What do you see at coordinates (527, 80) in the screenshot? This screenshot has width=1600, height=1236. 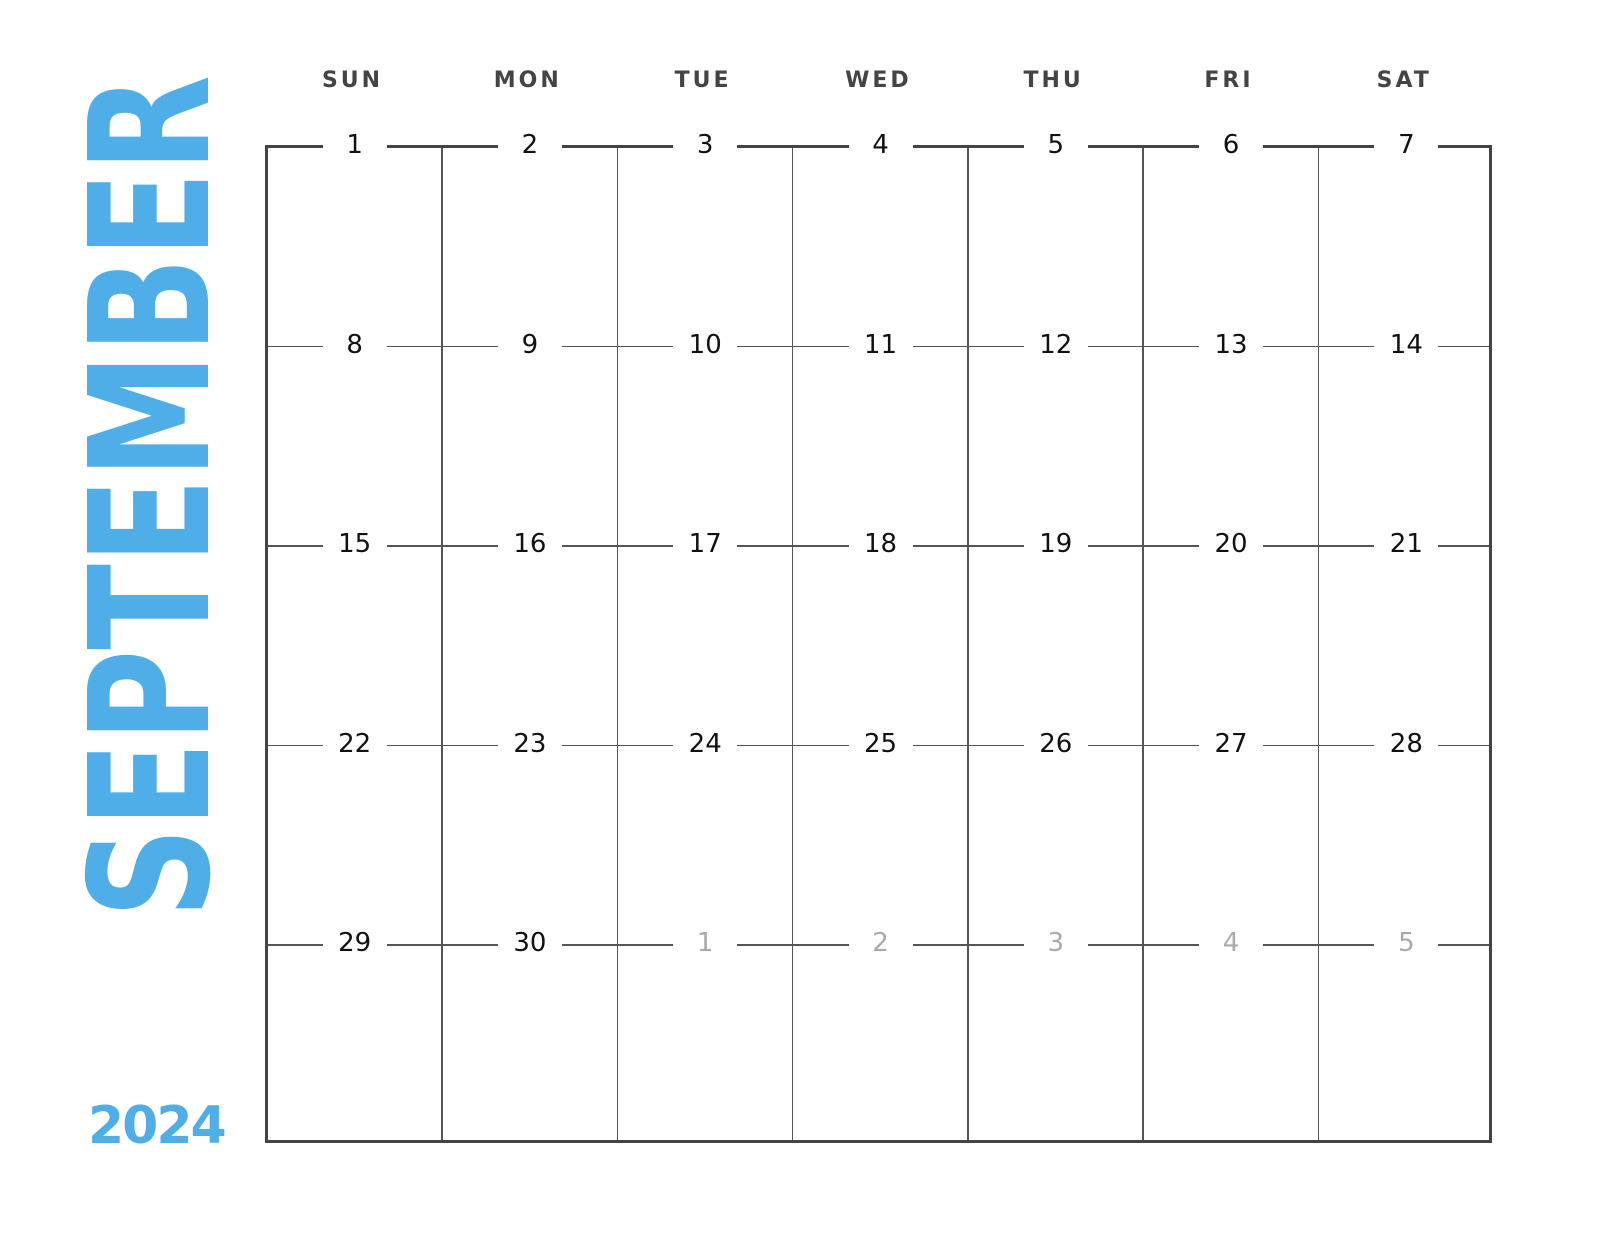 I see `weekday-mon: MON` at bounding box center [527, 80].